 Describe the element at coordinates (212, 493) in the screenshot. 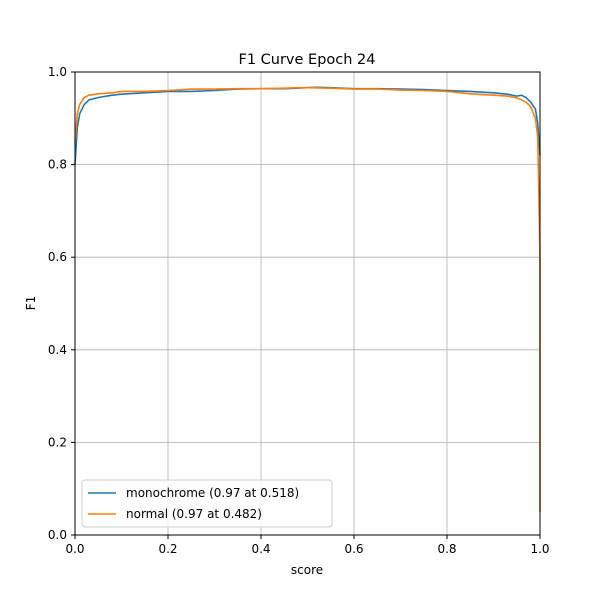

I see `legend-label-monochrome: monochrome (0.97 at 0.518)` at that location.